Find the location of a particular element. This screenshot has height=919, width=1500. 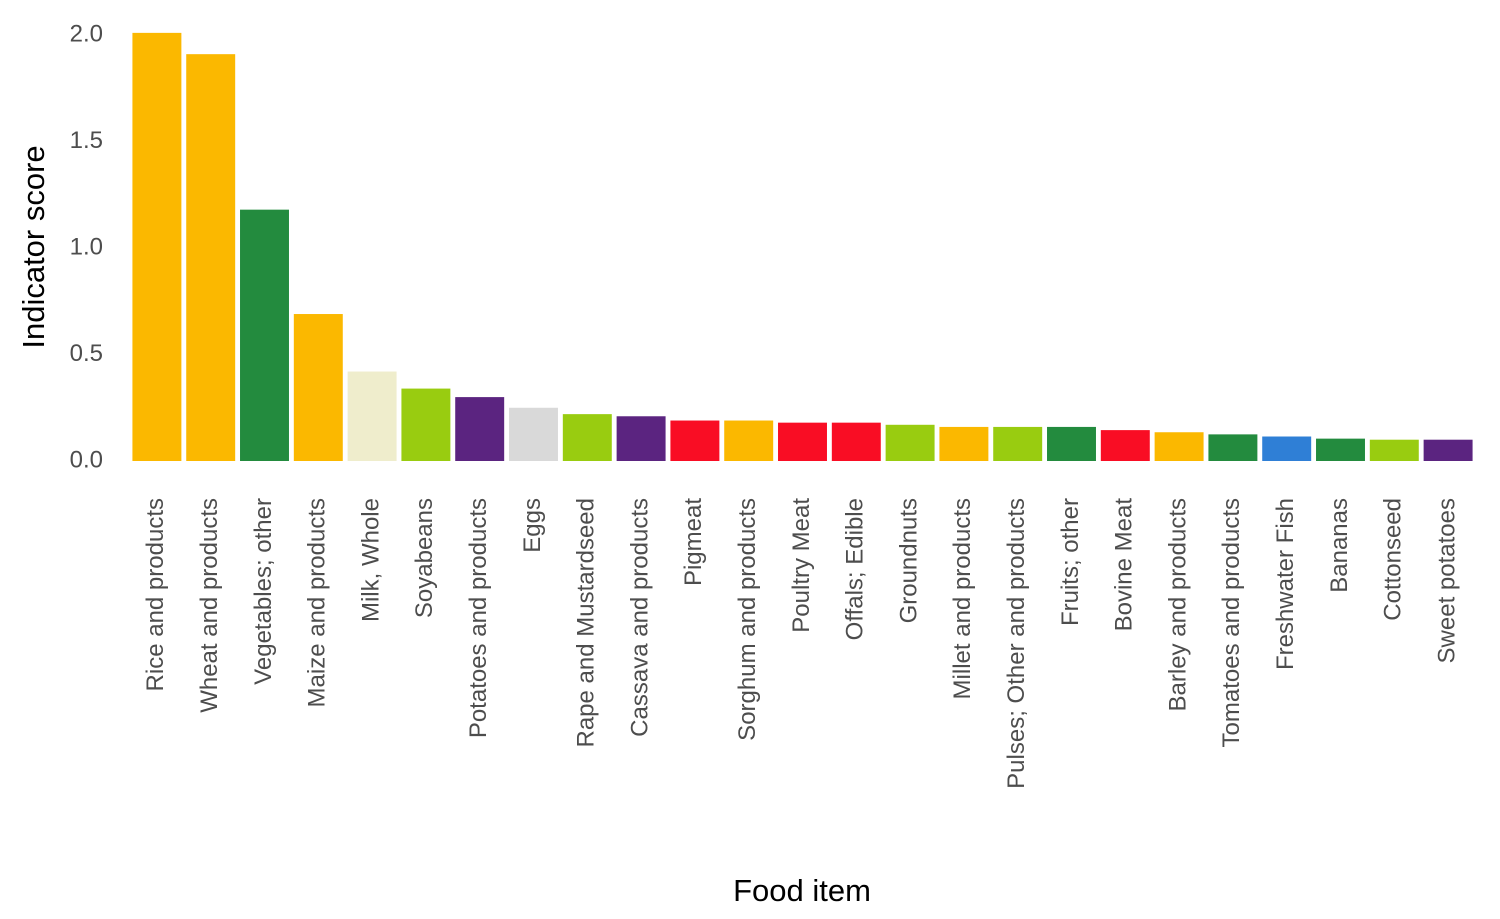

y-tick-label: 0.5 is located at coordinates (86, 353).